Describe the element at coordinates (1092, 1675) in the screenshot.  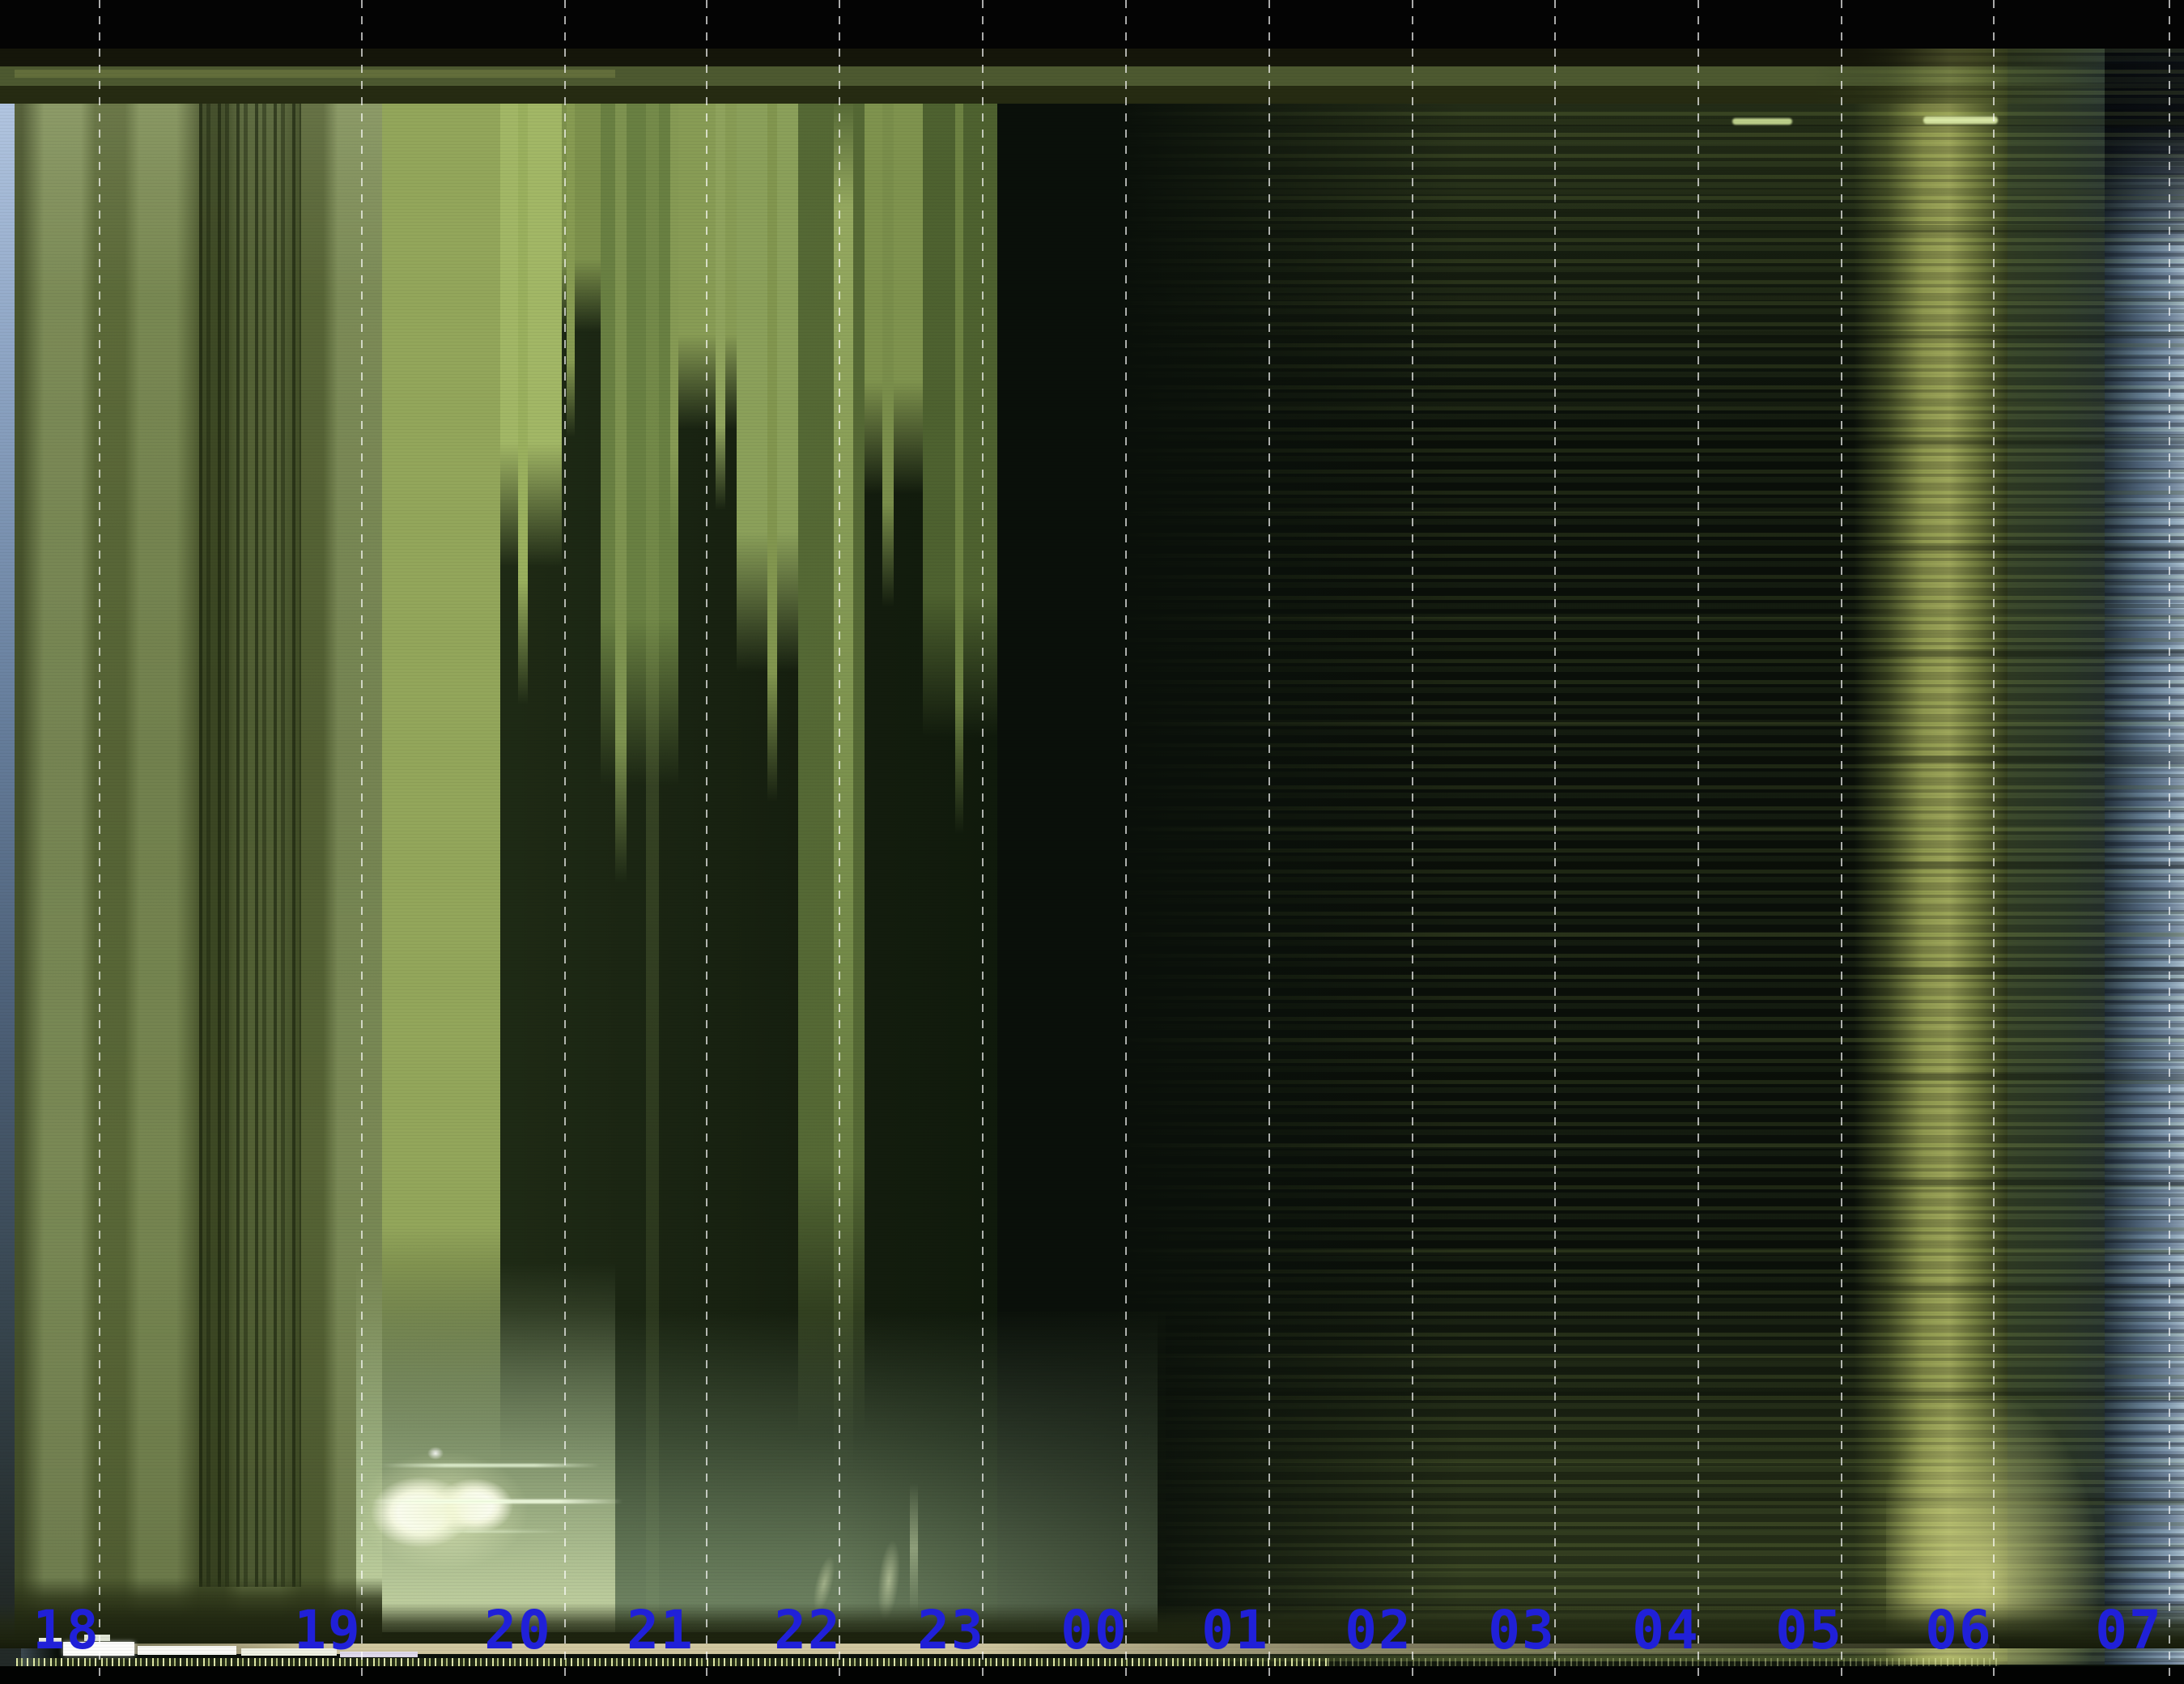
I see `bottom-black-bar` at that location.